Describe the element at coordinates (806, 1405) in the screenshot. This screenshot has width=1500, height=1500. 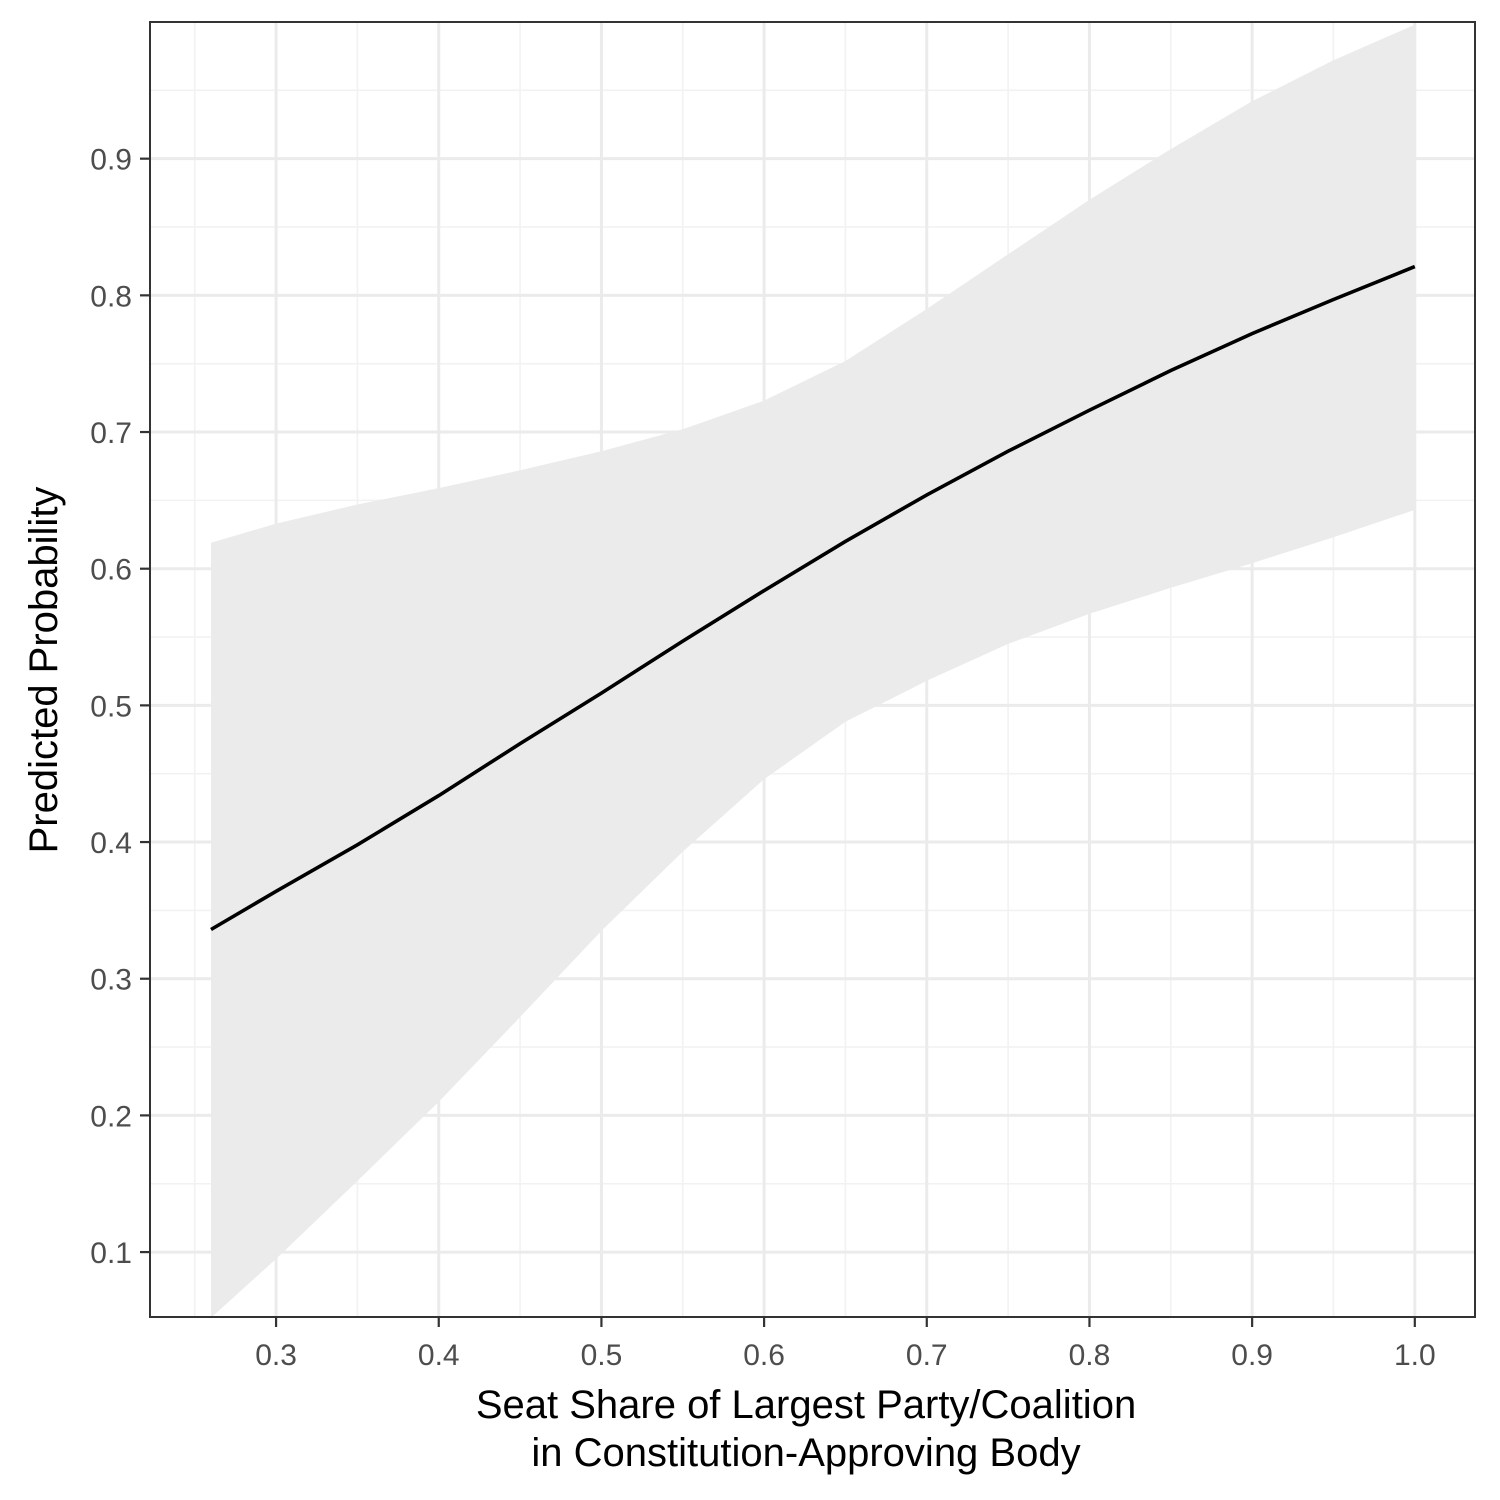
I see `x-axis-title-line-1: Seat Share of Largest Party/Coalition` at that location.